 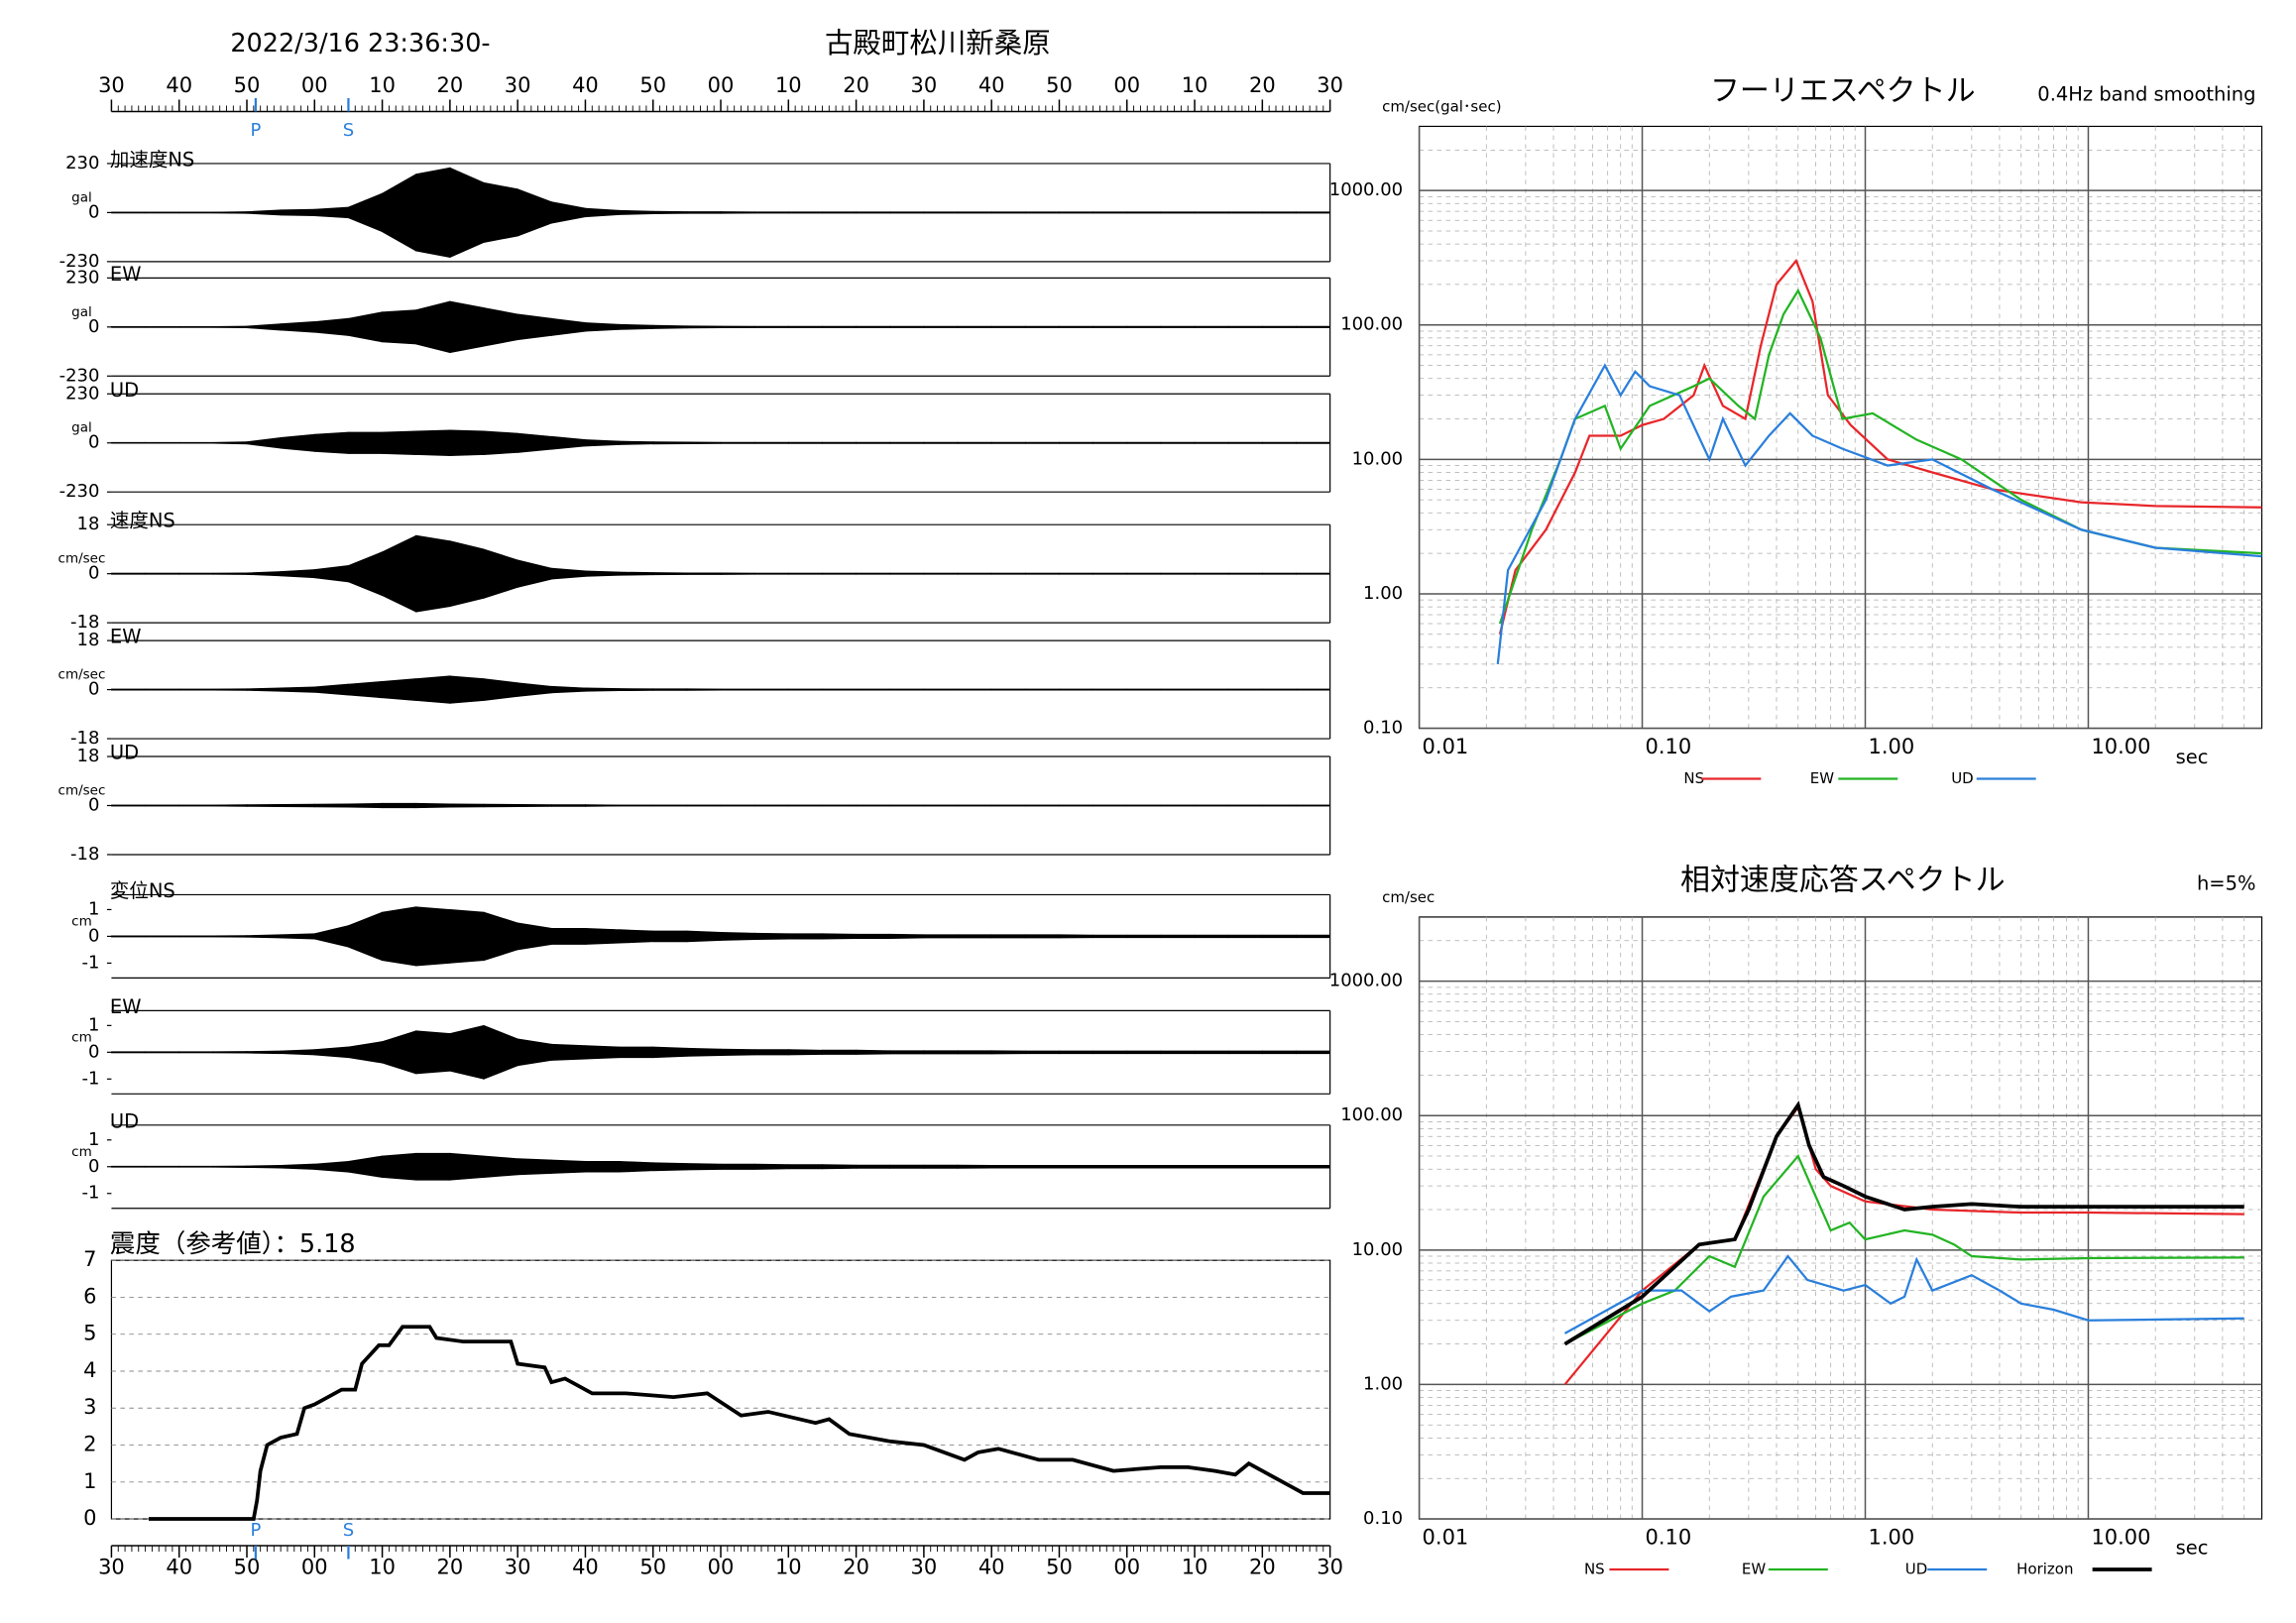 I want to click on legend-label: EW, so click(x=1754, y=1569).